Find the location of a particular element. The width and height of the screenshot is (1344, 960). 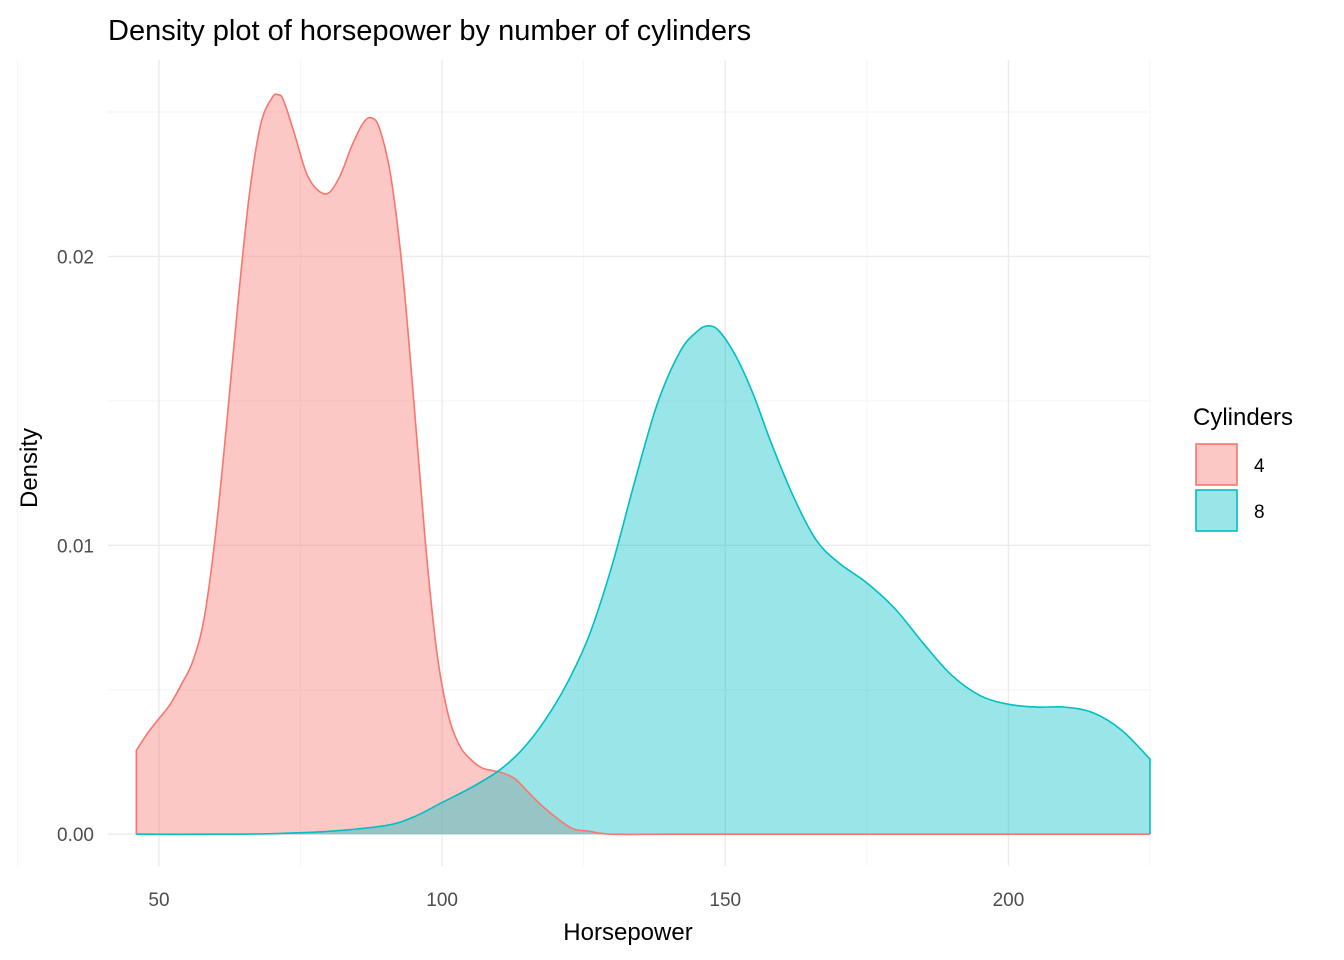

y-axis-ticks: 0.00 0.01 0.02 is located at coordinates (75, 546).